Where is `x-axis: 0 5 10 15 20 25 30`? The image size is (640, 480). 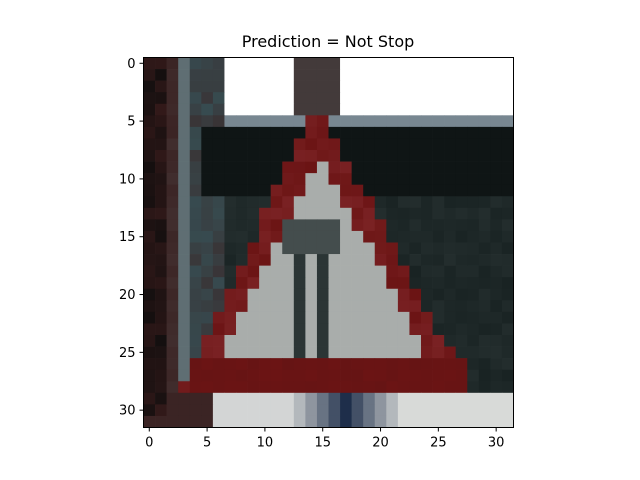 x-axis: 0 5 10 15 20 25 30 is located at coordinates (324, 439).